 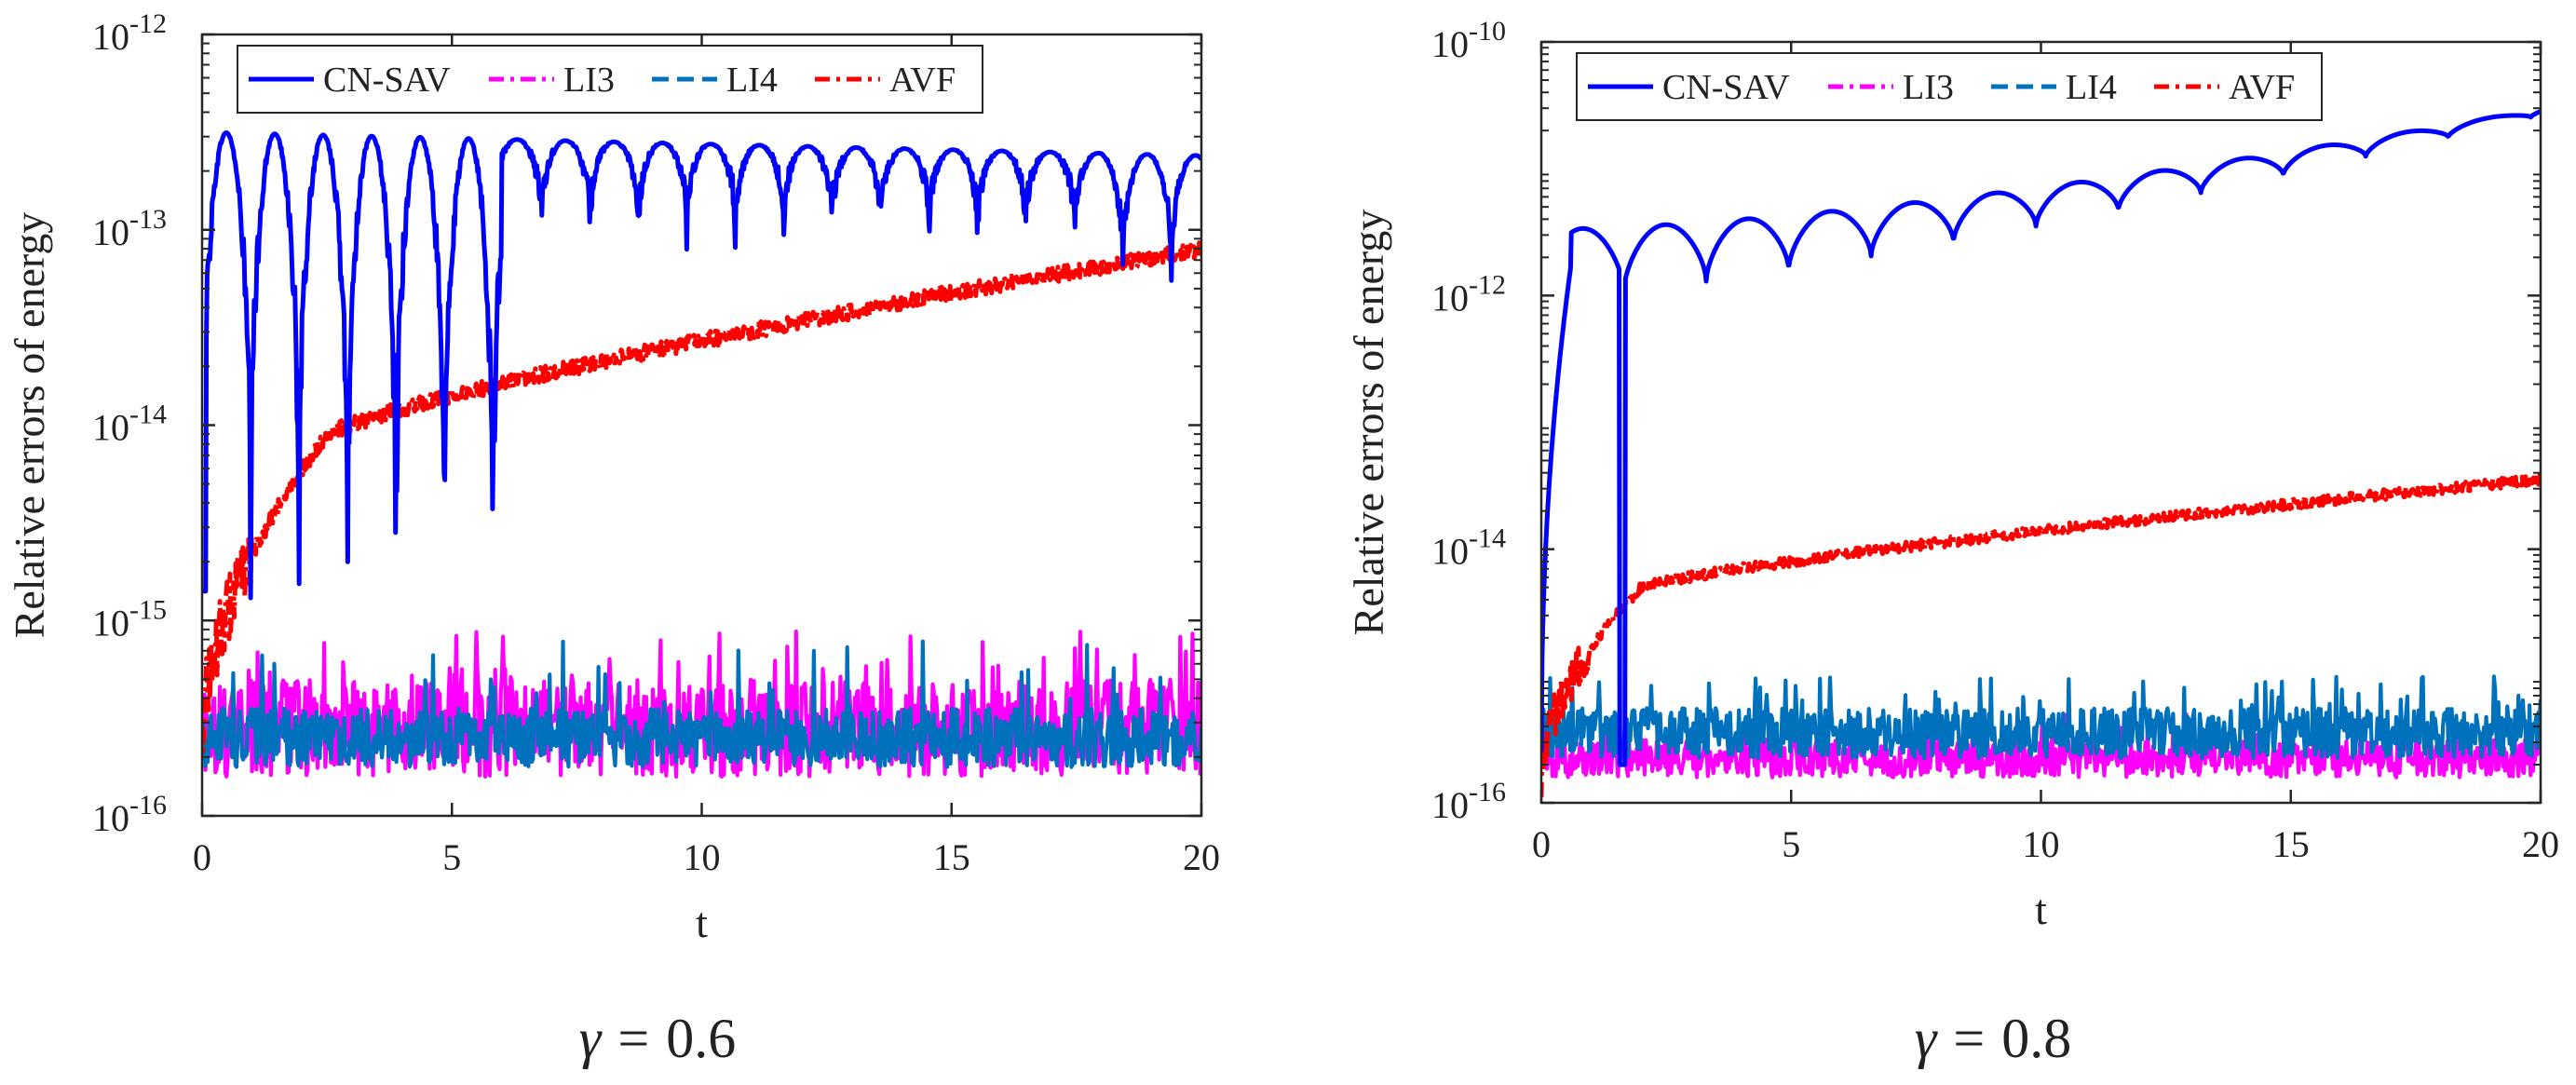 What do you see at coordinates (2041, 634) in the screenshot?
I see `series-line-avf` at bounding box center [2041, 634].